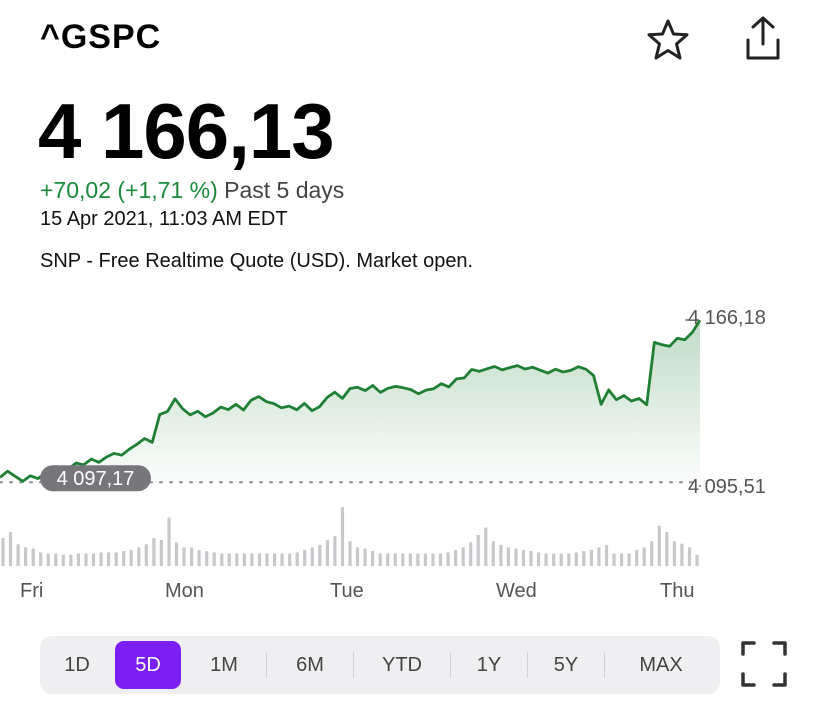  Describe the element at coordinates (350, 536) in the screenshot. I see `volume-bars` at that location.